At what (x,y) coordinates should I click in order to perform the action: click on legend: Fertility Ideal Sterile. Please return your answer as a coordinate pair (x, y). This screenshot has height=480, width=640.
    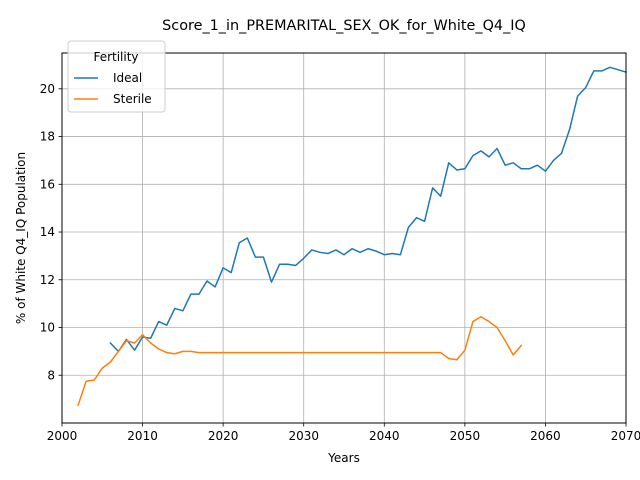
    Looking at the image, I should click on (116, 76).